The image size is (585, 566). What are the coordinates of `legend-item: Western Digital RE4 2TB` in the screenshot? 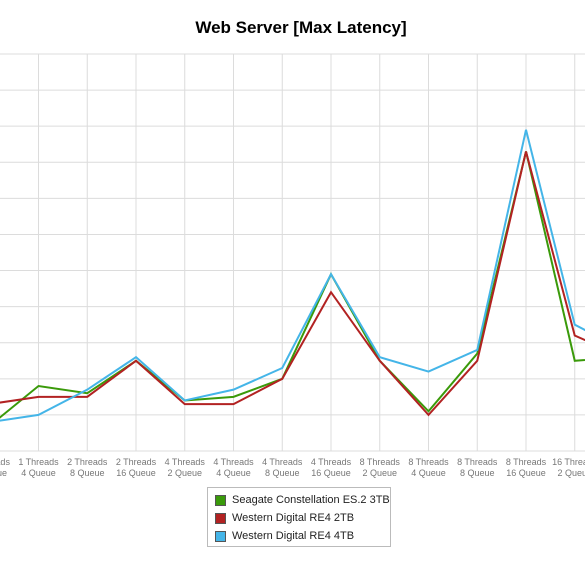 It's located at (302, 518).